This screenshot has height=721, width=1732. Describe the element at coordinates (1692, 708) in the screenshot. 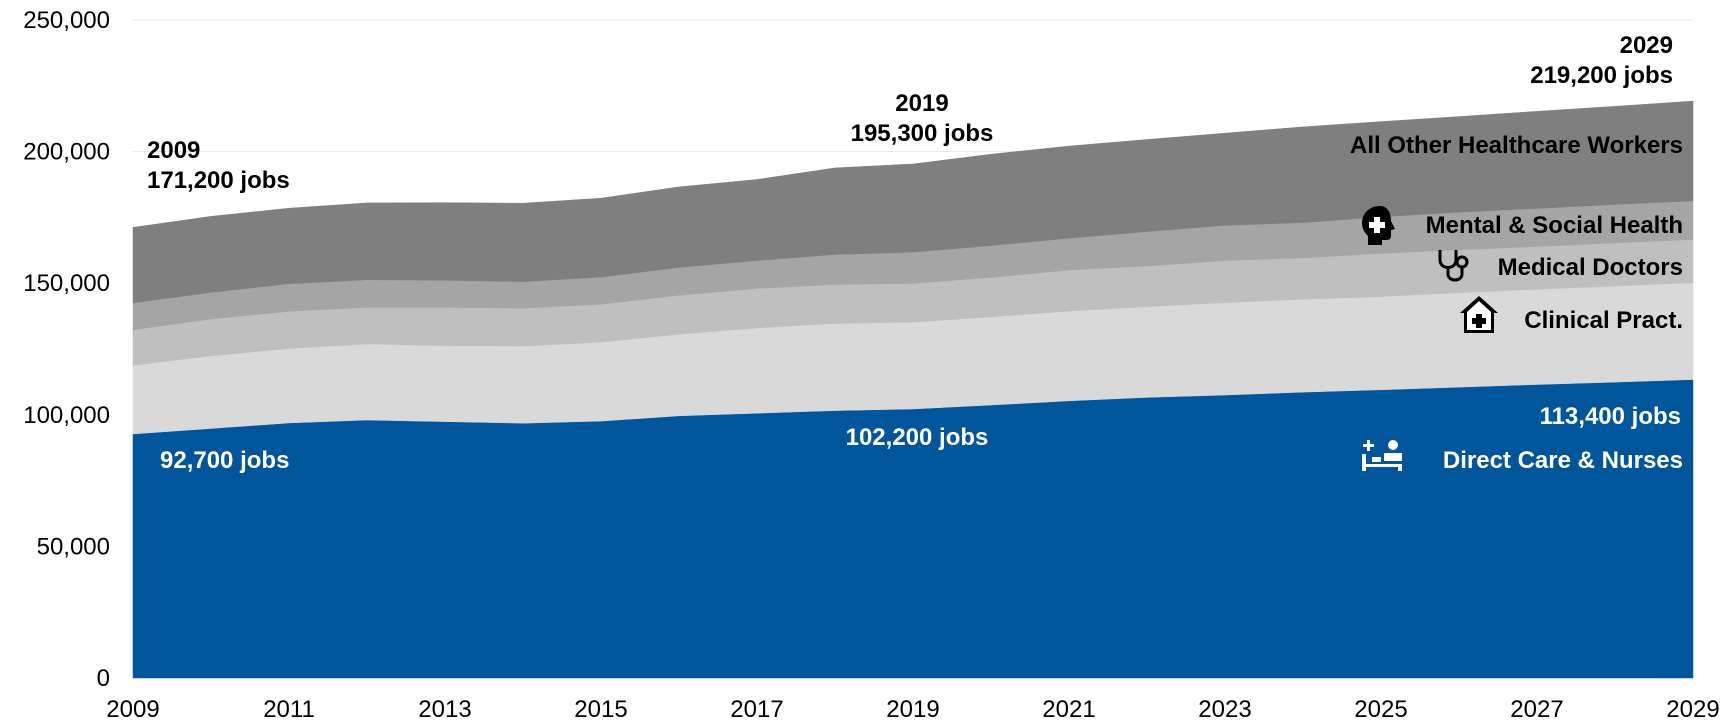

I see `x-tick-label-2029: 2029` at that location.